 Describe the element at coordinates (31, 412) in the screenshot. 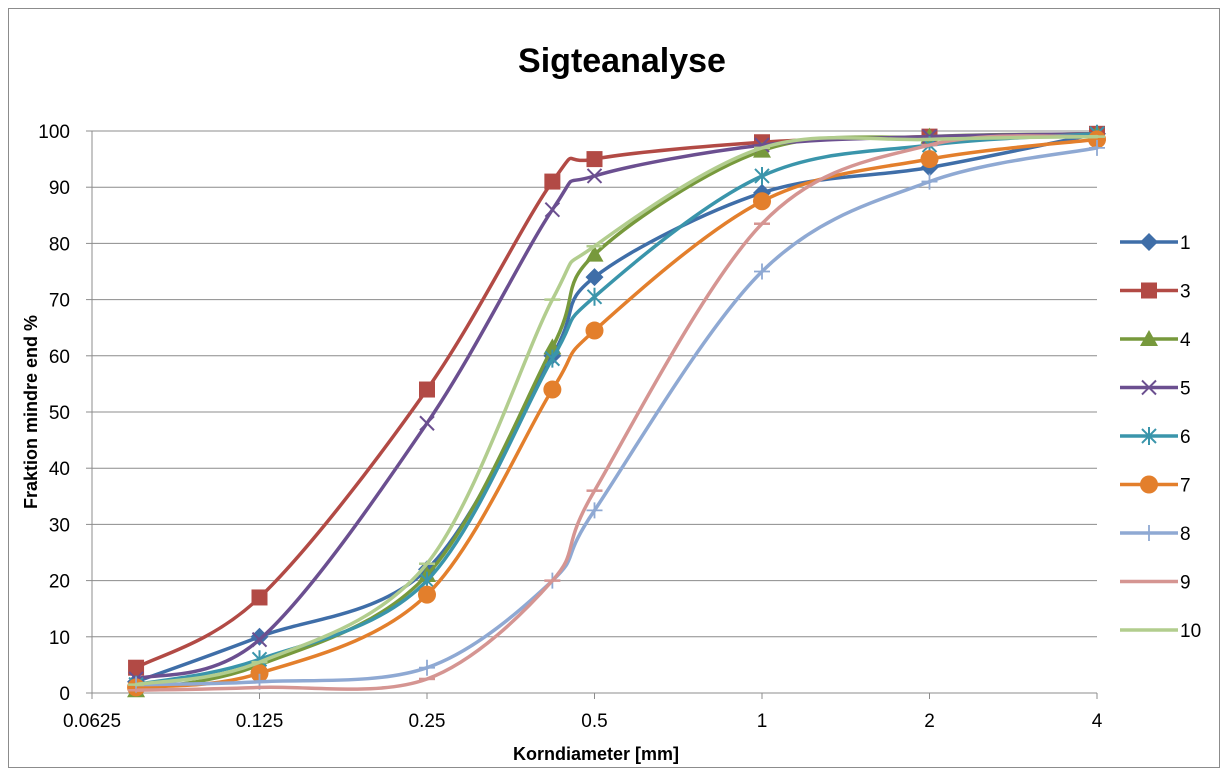

I see `y-axis-title: Fraktion mindre end %` at that location.